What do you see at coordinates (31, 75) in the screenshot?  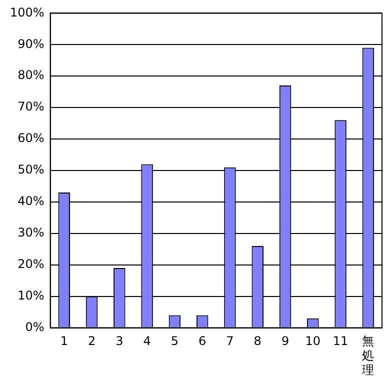 I see `y-tick-label: 80%` at bounding box center [31, 75].